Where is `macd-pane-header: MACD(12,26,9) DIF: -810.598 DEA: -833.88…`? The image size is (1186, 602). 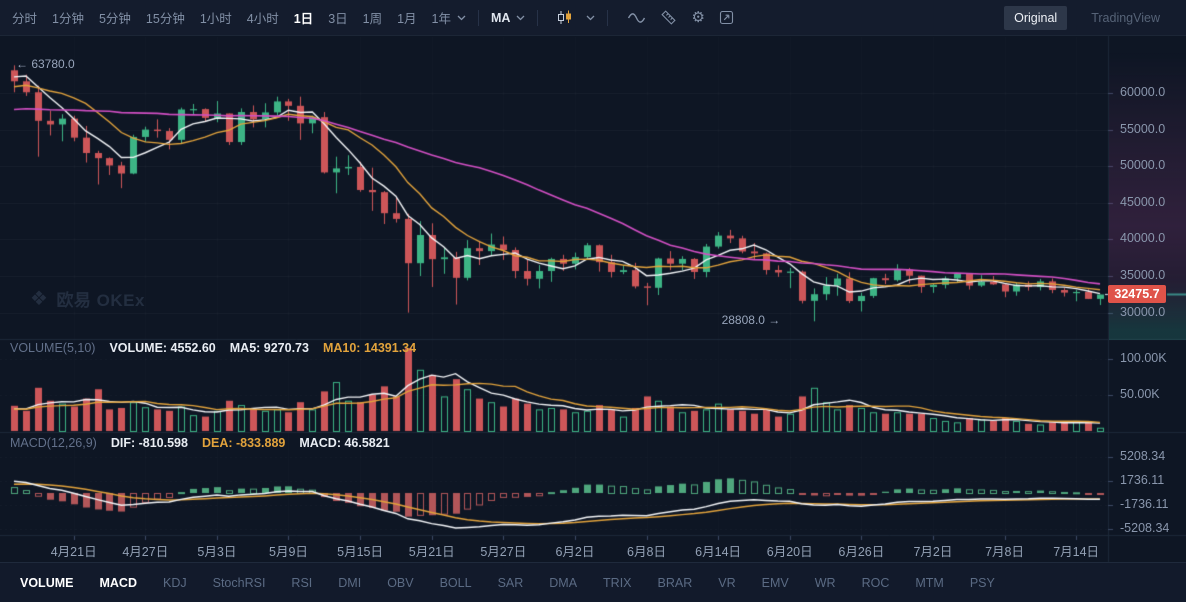
macd-pane-header: MACD(12,26,9) DIF: -810.598 DEA: -833.88… is located at coordinates (200, 443).